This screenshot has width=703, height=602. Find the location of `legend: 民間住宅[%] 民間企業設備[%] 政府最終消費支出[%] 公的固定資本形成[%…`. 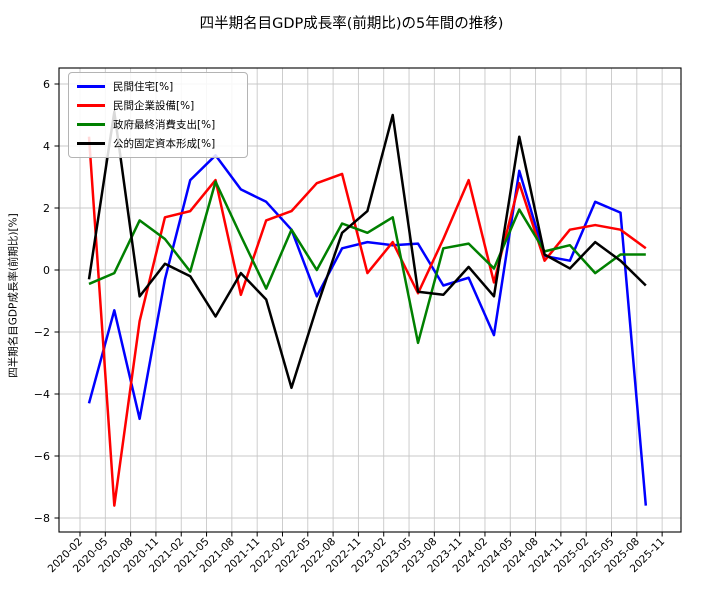

legend: 民間住宅[%] 民間企業設備[%] 政府最終消費支出[%] 公的固定資本形成[%… is located at coordinates (158, 115).